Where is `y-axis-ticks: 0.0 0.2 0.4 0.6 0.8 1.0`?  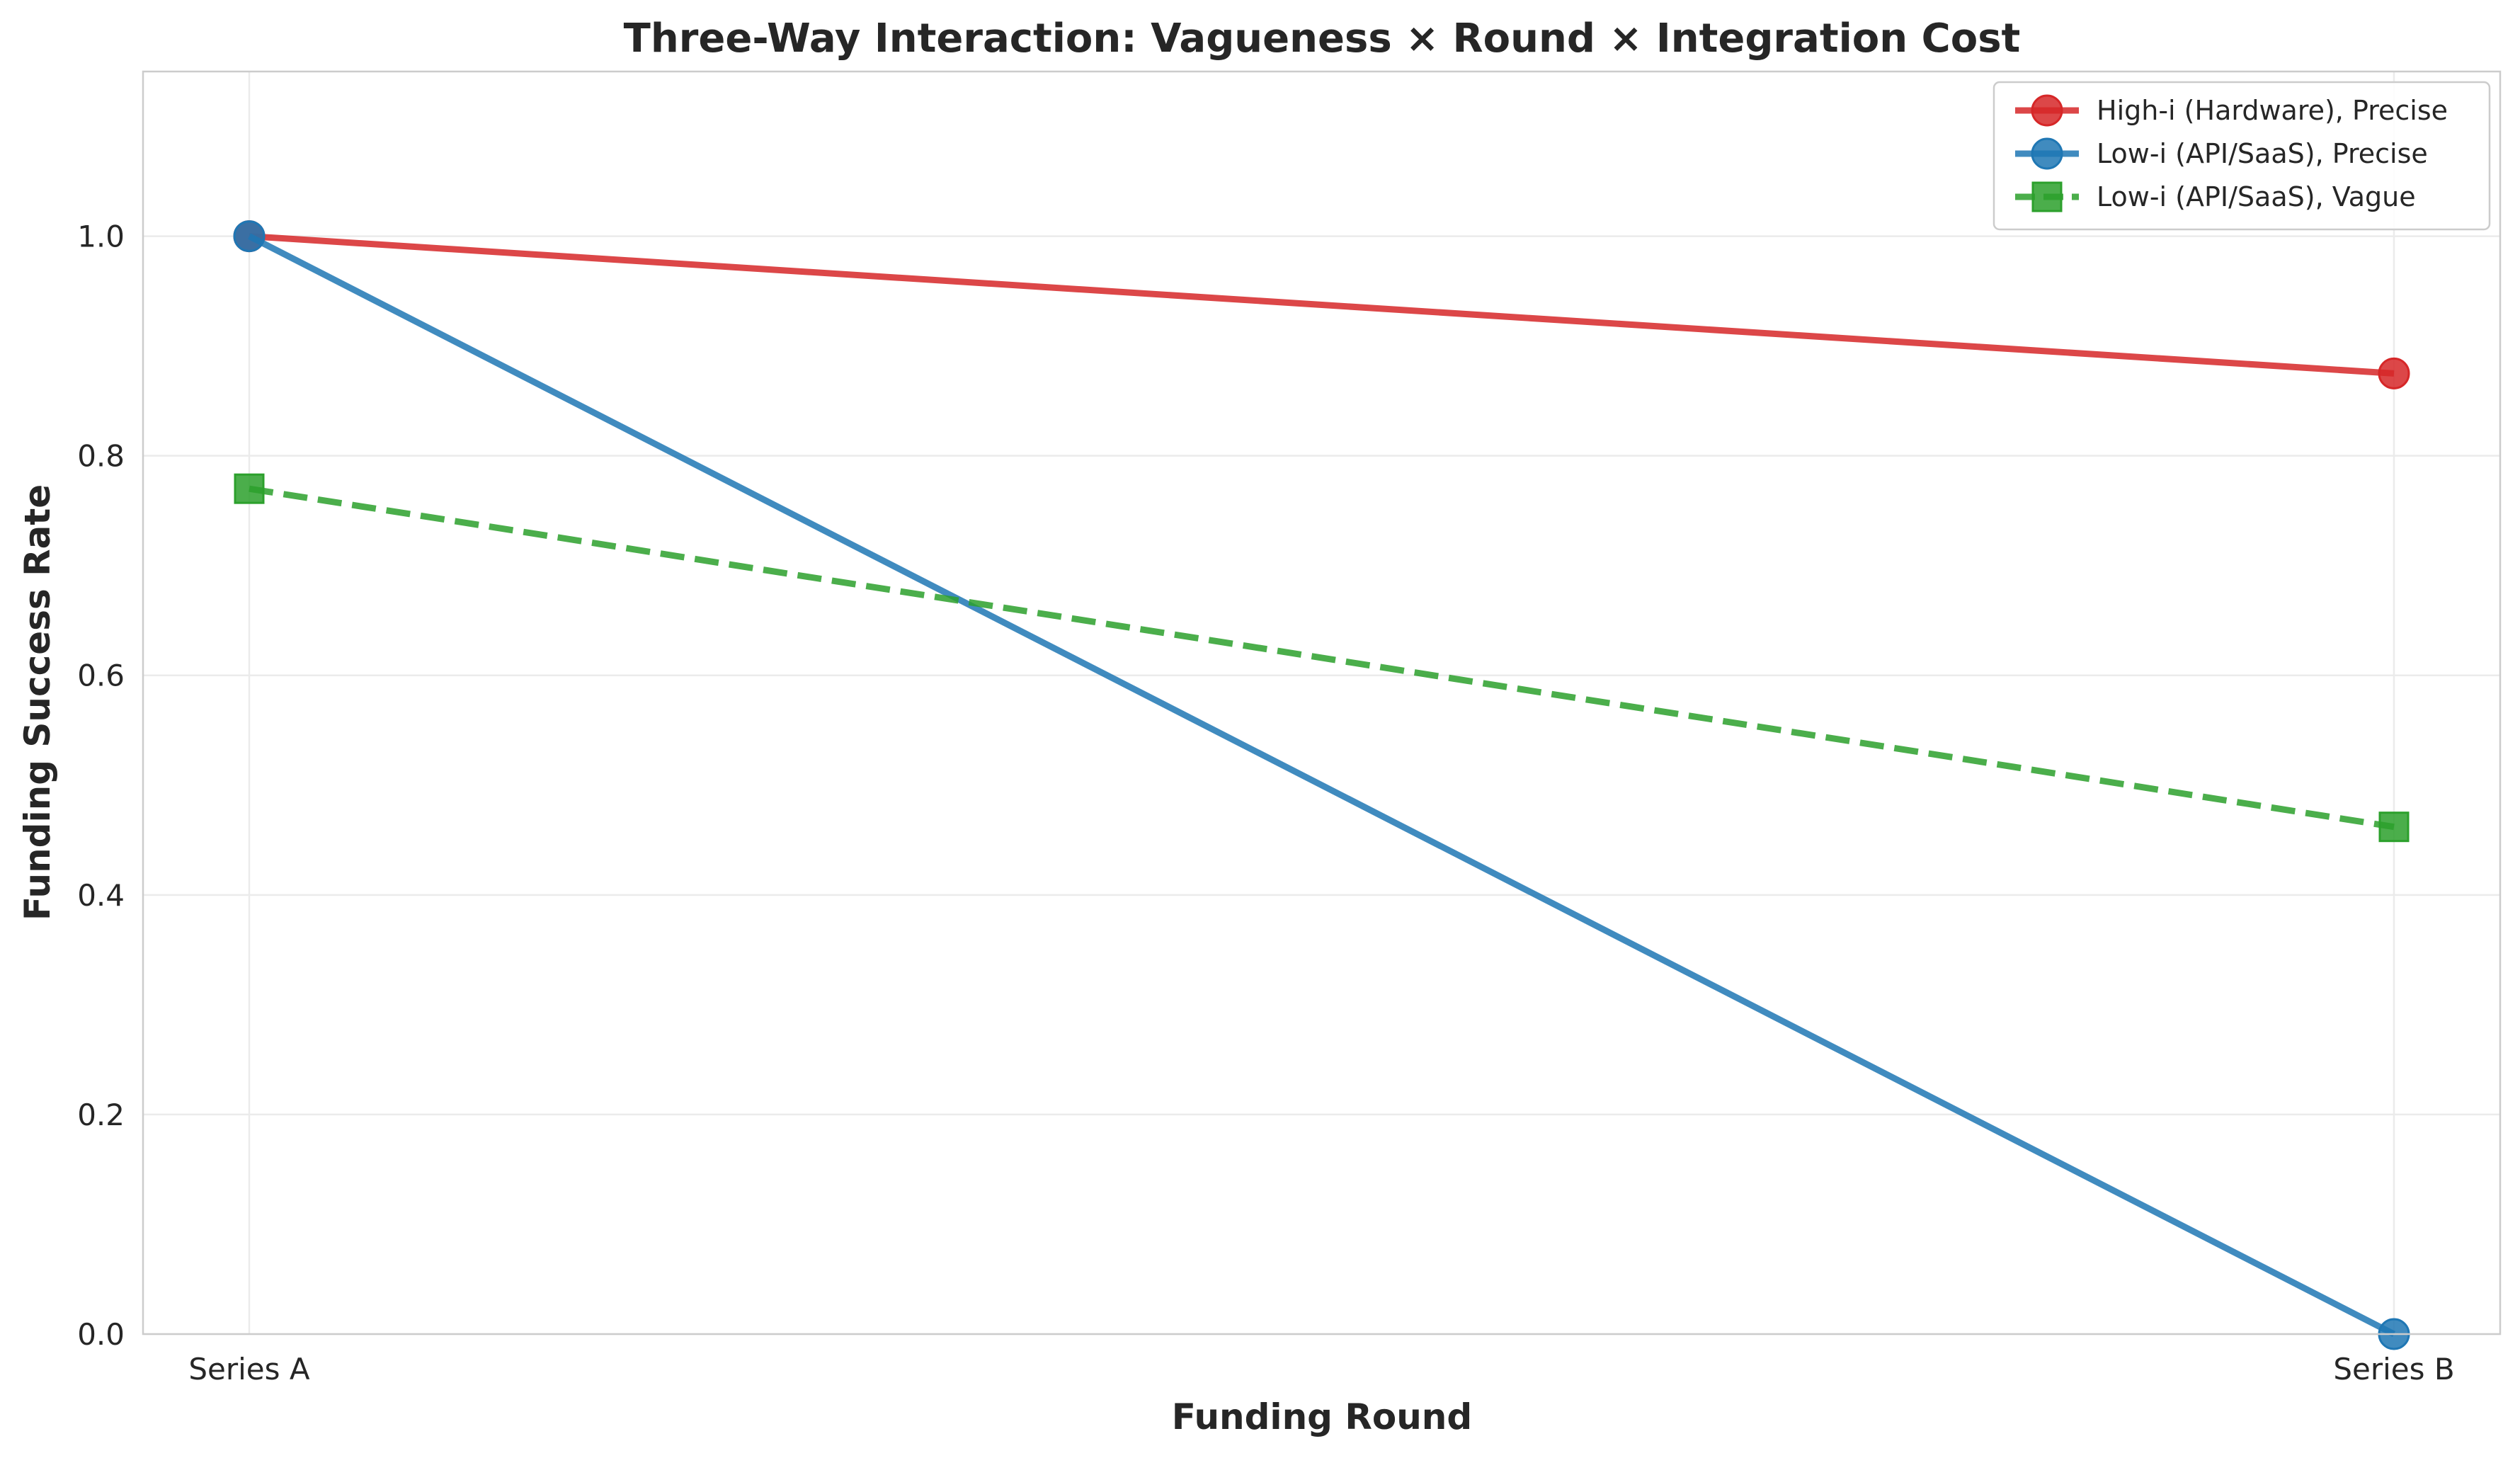 y-axis-ticks: 0.0 0.2 0.4 0.6 0.8 1.0 is located at coordinates (101, 786).